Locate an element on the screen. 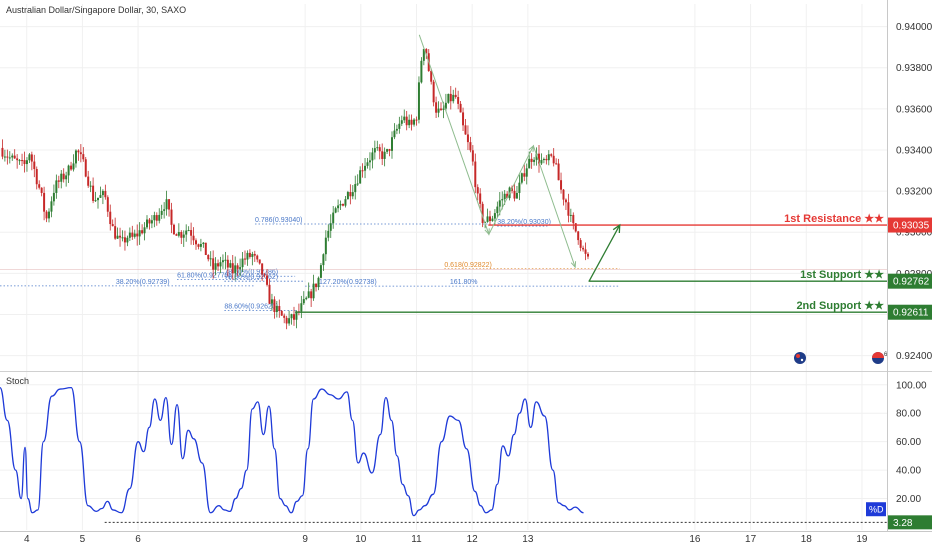 The image size is (932, 550). stoch-series-icon-label: %D is located at coordinates (876, 510).